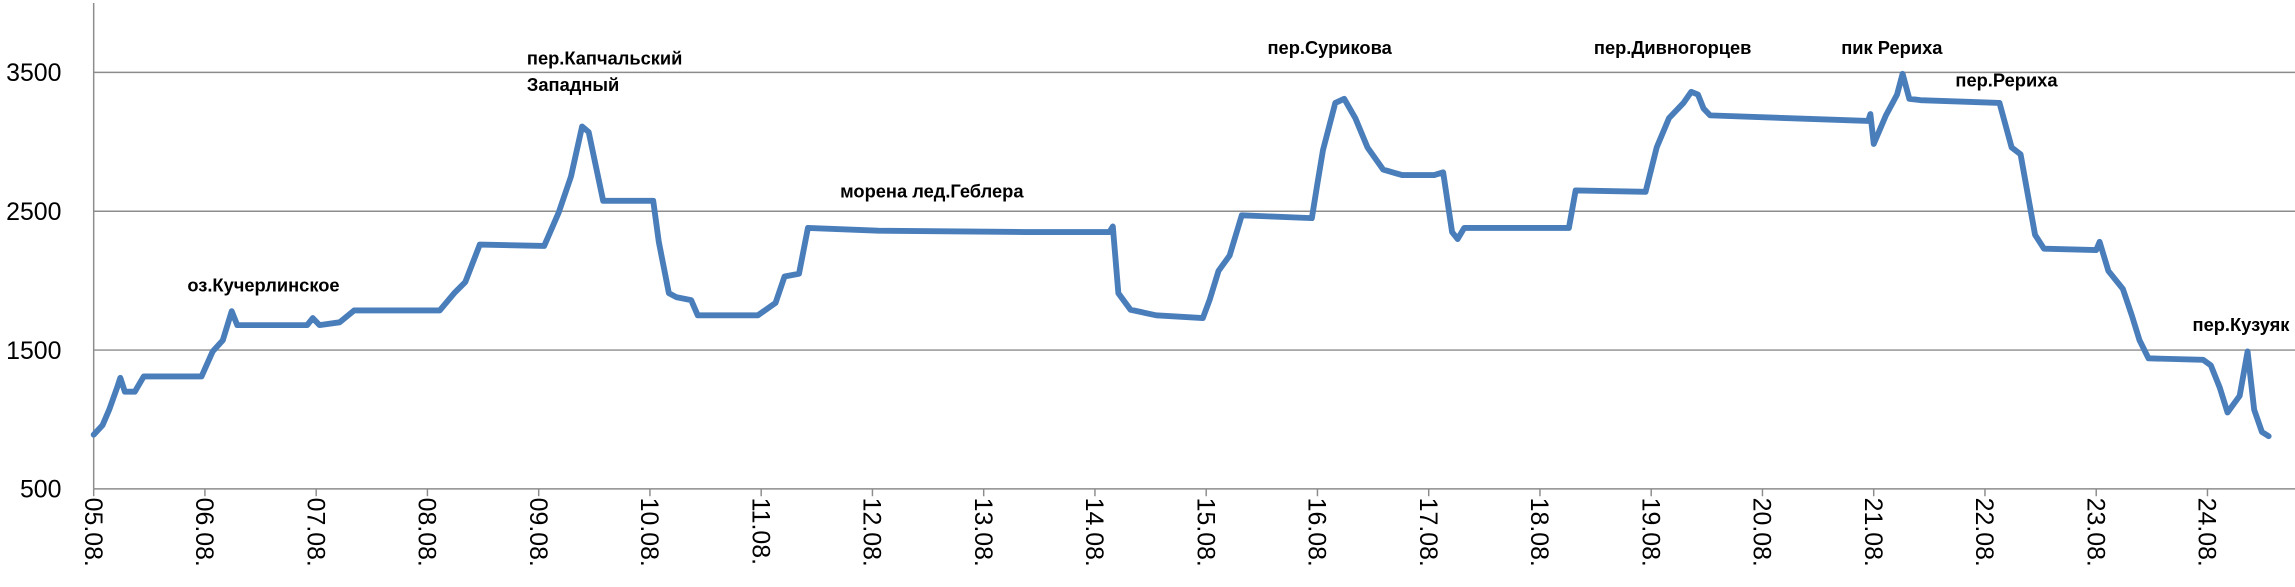  Describe the element at coordinates (538, 532) in the screenshot. I see `x-tick-label: 09.08.` at that location.